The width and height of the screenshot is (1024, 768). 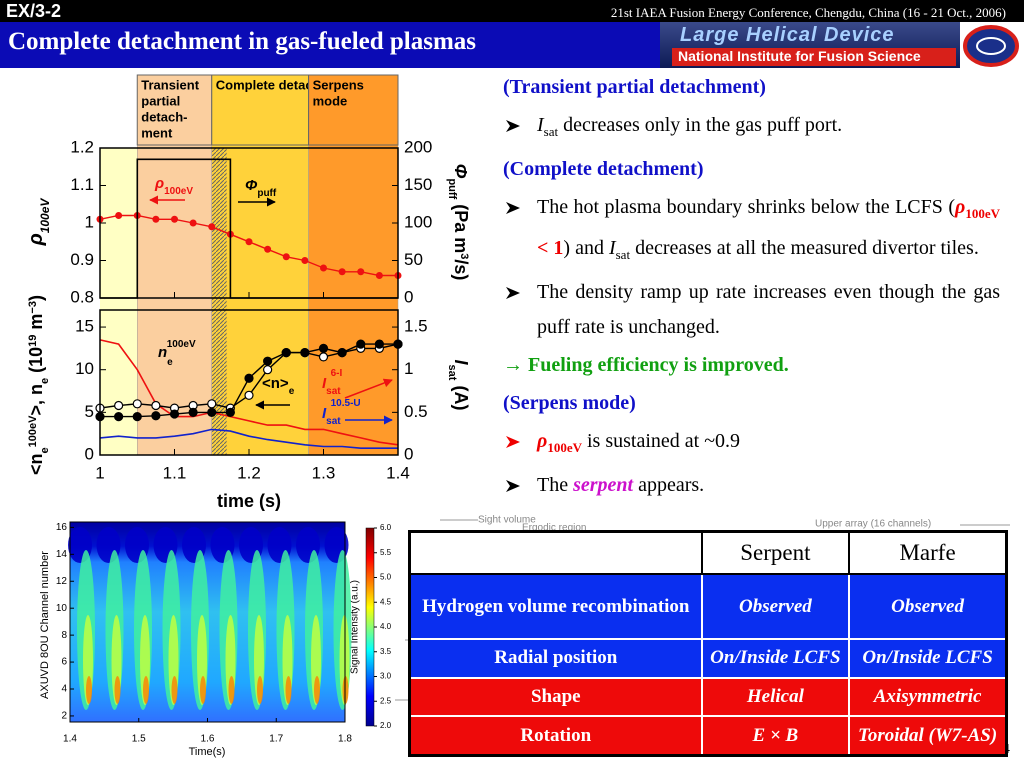 What do you see at coordinates (814, 57) in the screenshot?
I see `logo-band` at bounding box center [814, 57].